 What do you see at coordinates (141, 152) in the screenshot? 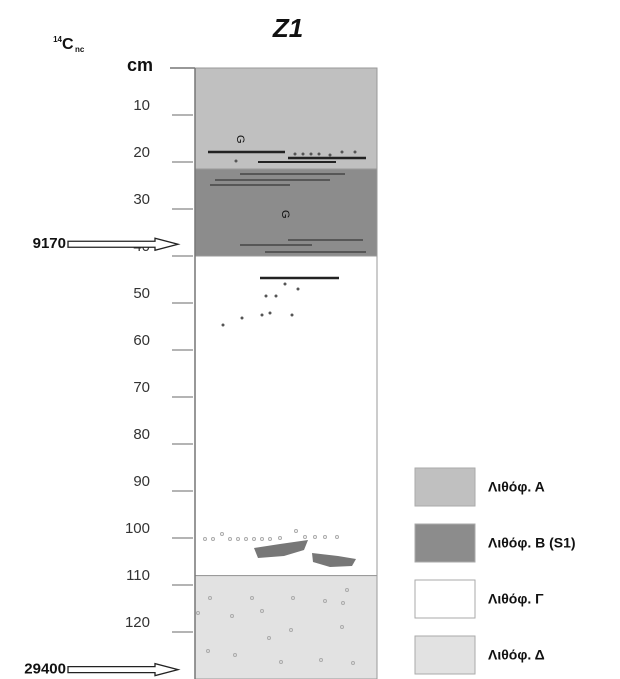
I see `tick-label: 20` at bounding box center [141, 152].